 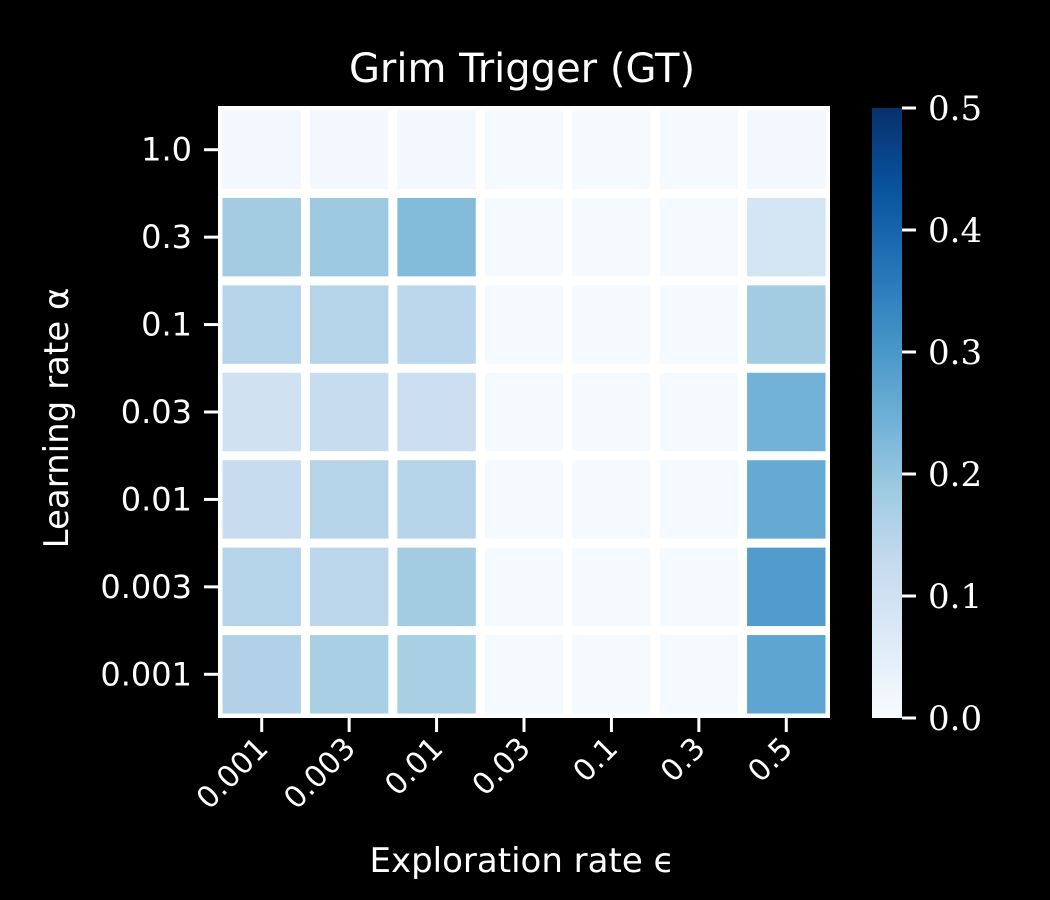 I want to click on y-tick-label: 0.003, so click(x=146, y=587).